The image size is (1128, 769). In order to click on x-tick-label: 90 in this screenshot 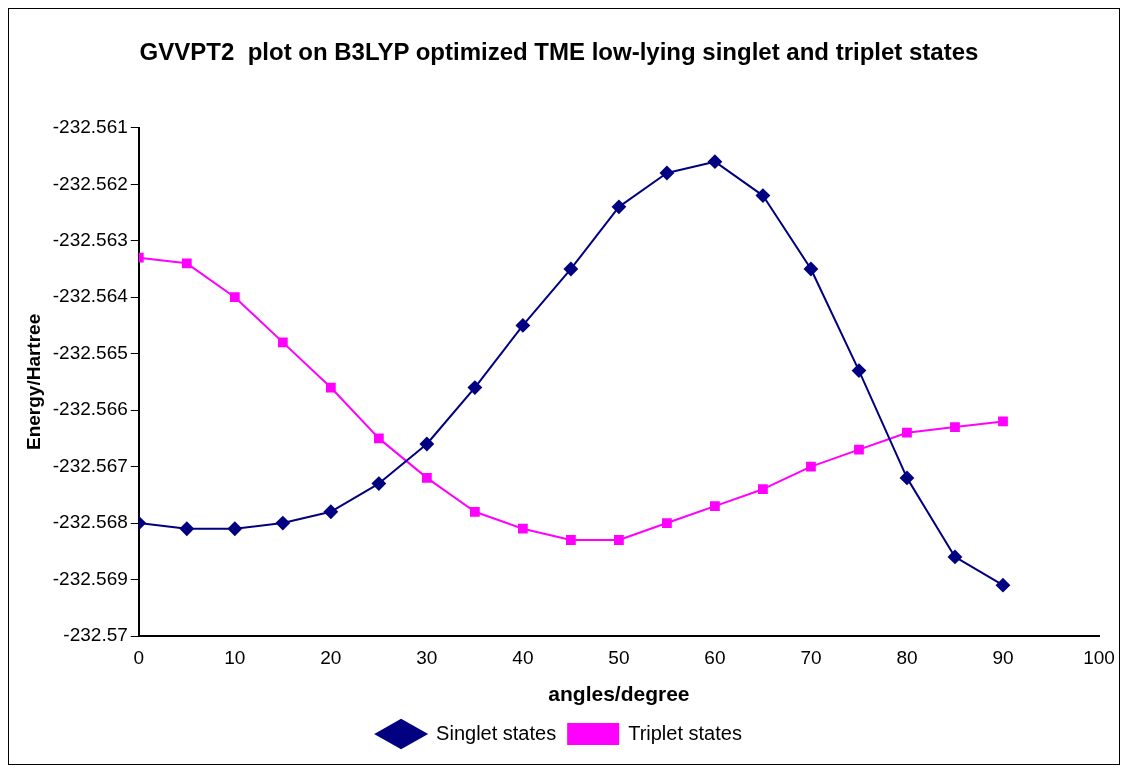, I will do `click(1003, 657)`.